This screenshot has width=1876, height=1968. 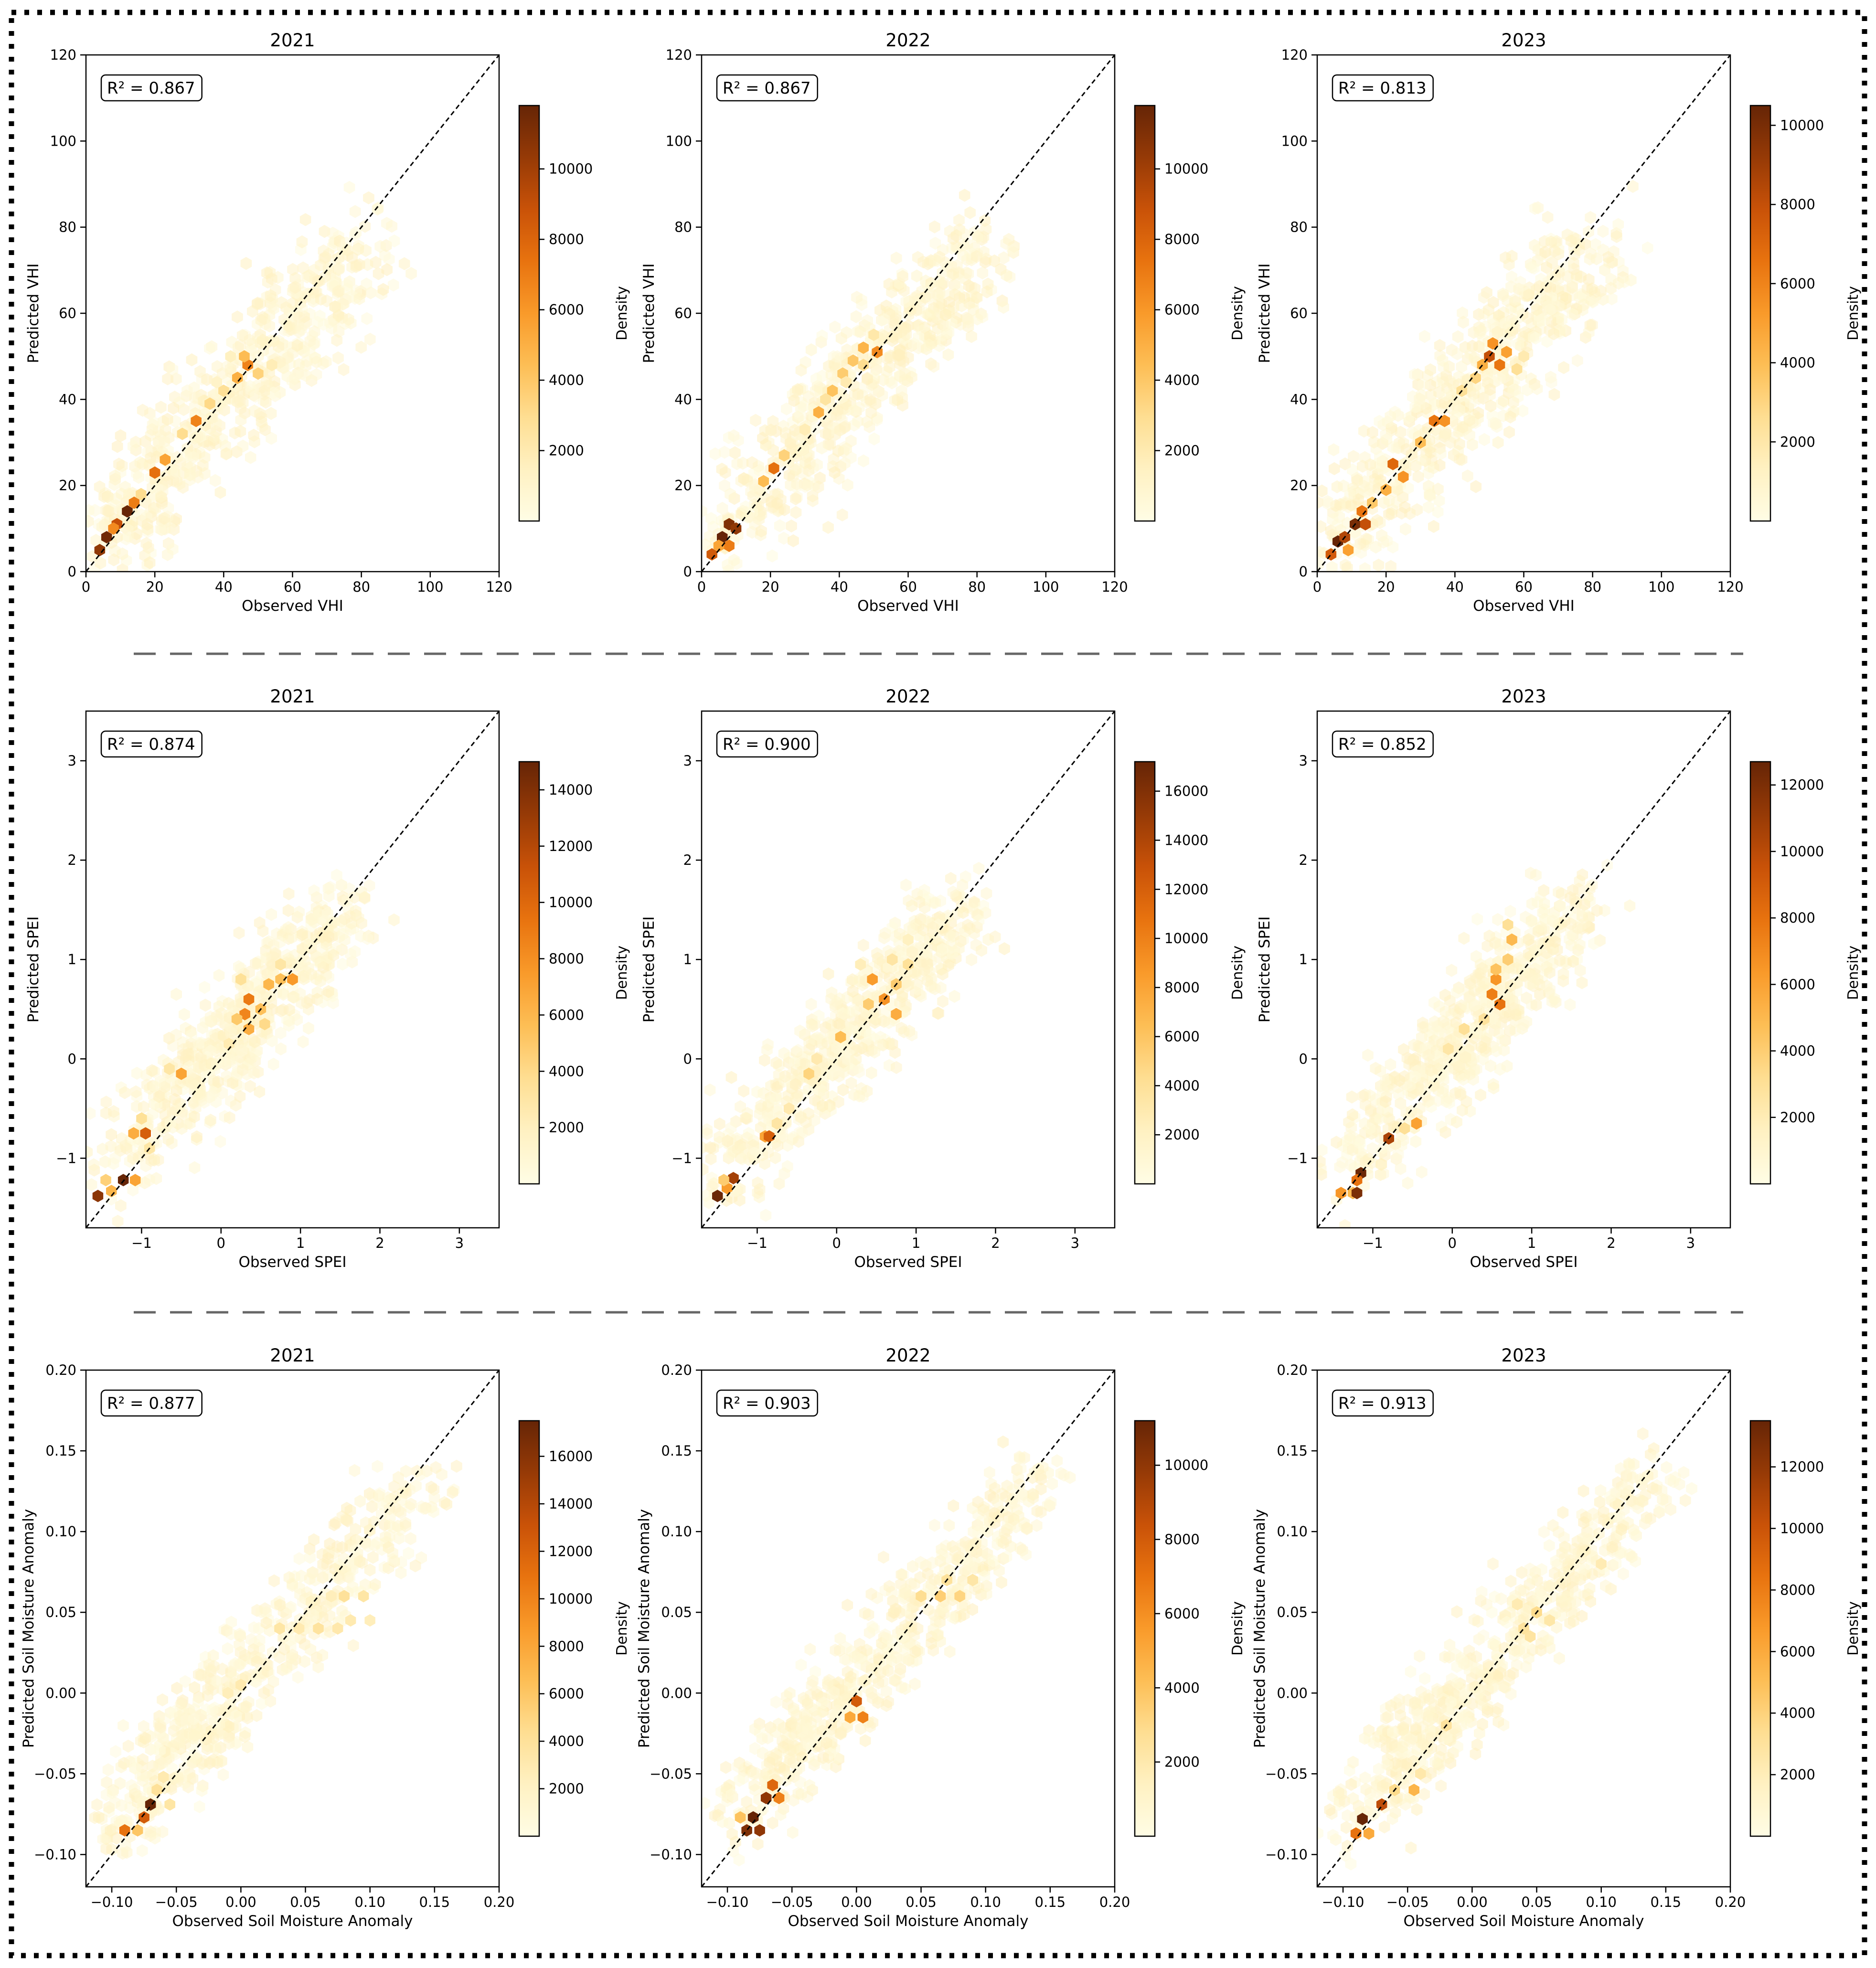 What do you see at coordinates (566, 1071) in the screenshot?
I see `colorbar-tick-label: 4000` at bounding box center [566, 1071].